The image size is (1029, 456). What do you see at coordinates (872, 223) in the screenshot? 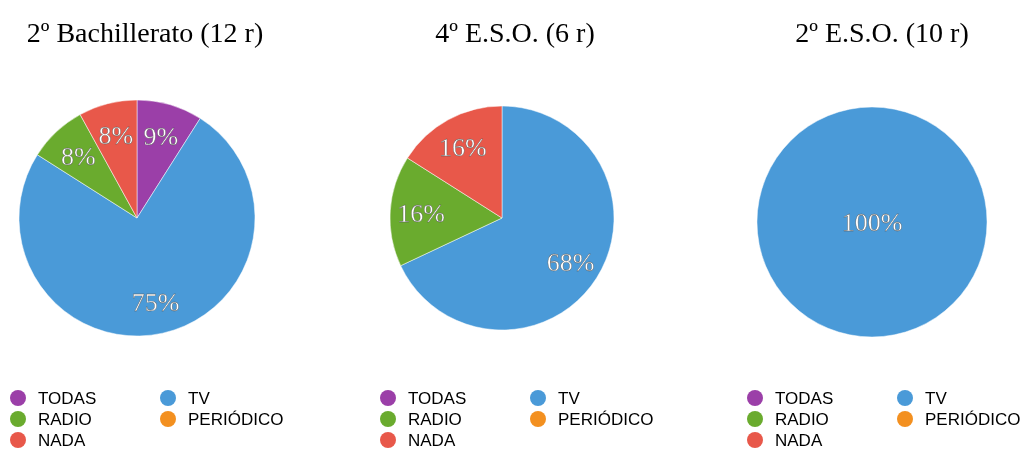
I see `data-label: 100%` at bounding box center [872, 223].